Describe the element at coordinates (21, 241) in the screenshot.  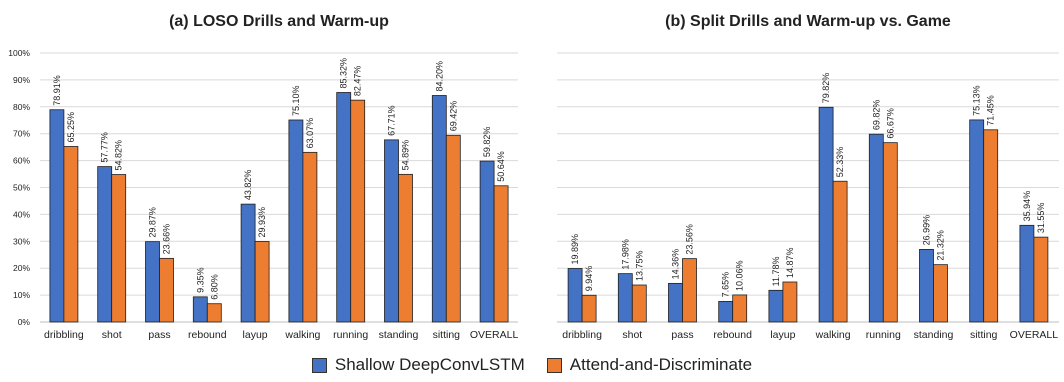
I see `y-tick-label: 30%` at that location.